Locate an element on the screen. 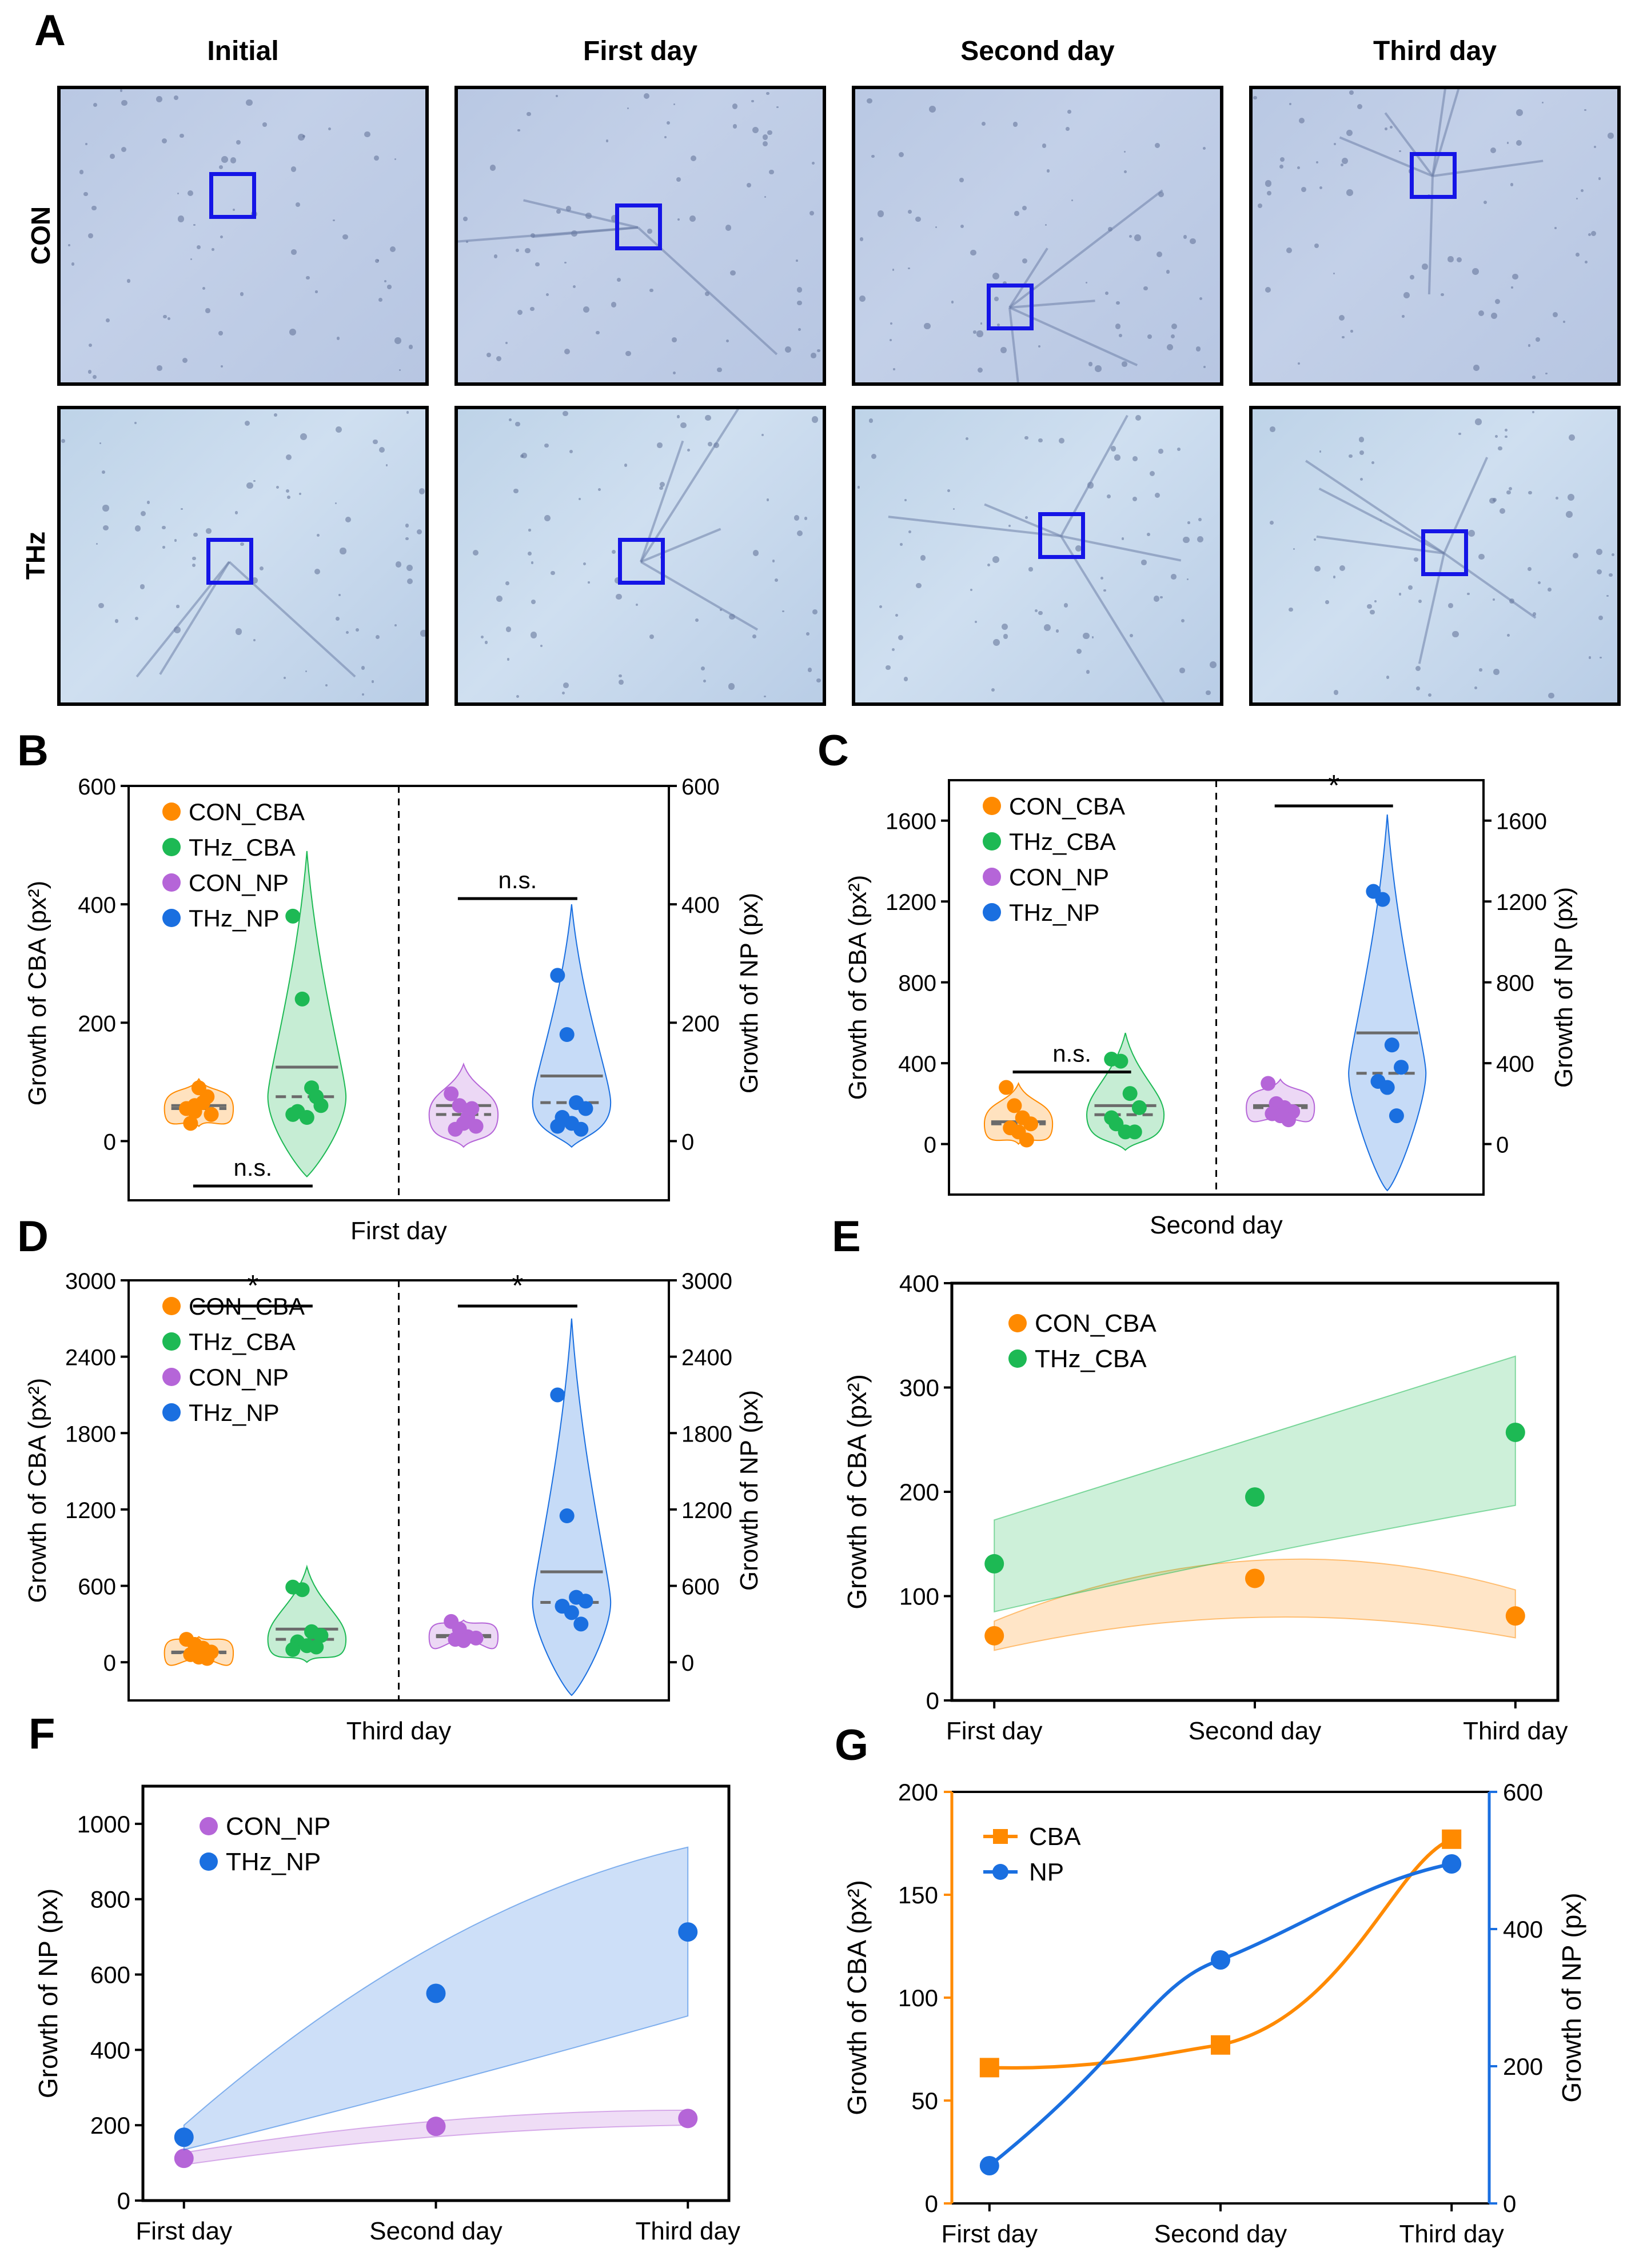 Image resolution: width=1643 pixels, height=2268 pixels. y-axis-title: Growth of NP (px) is located at coordinates (48, 1993).